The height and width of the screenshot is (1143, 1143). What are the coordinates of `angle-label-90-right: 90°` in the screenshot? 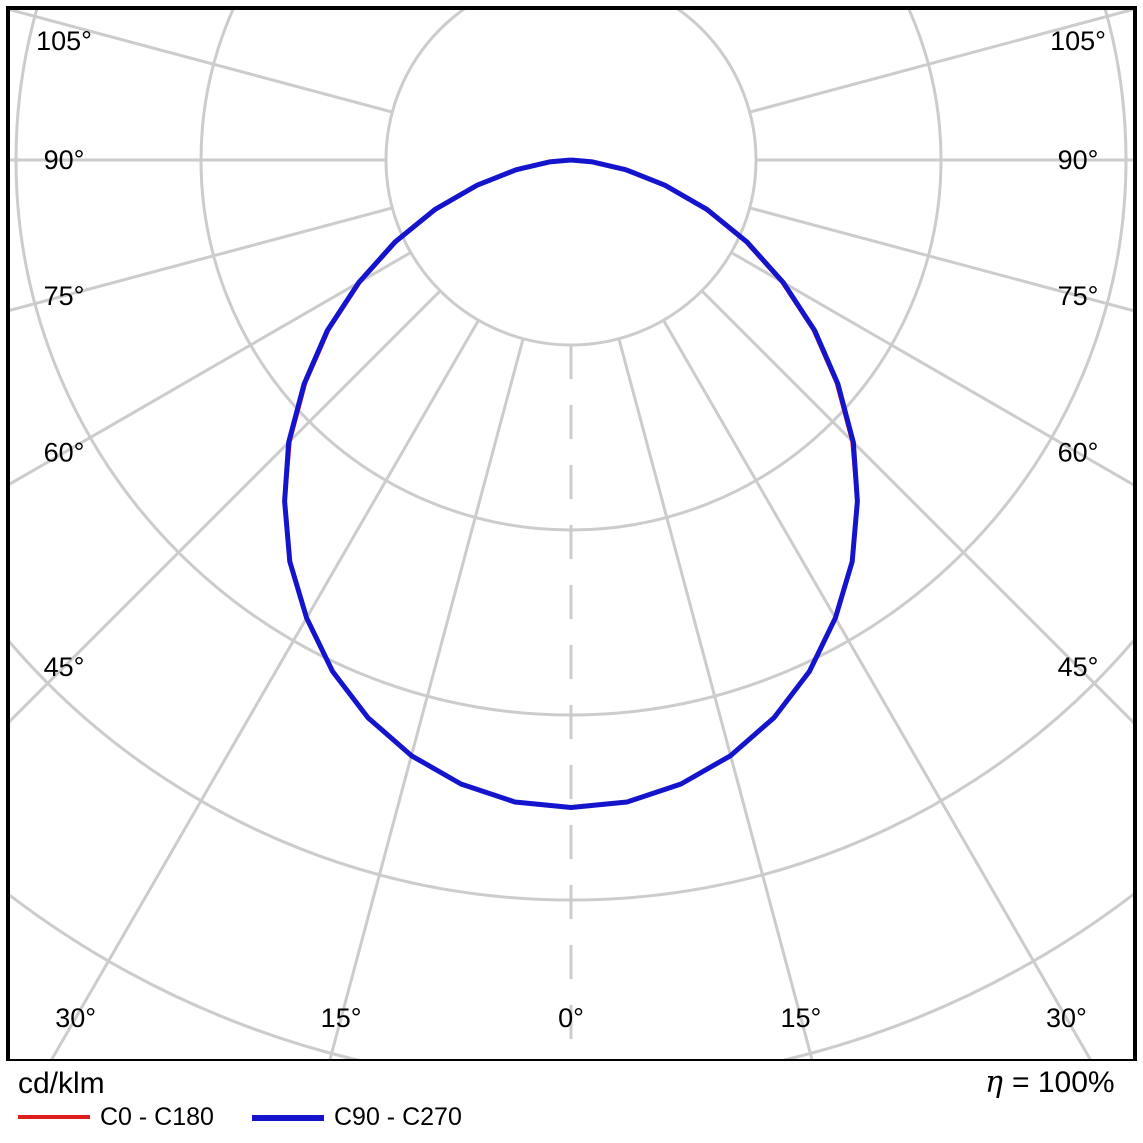 It's located at (1078, 160).